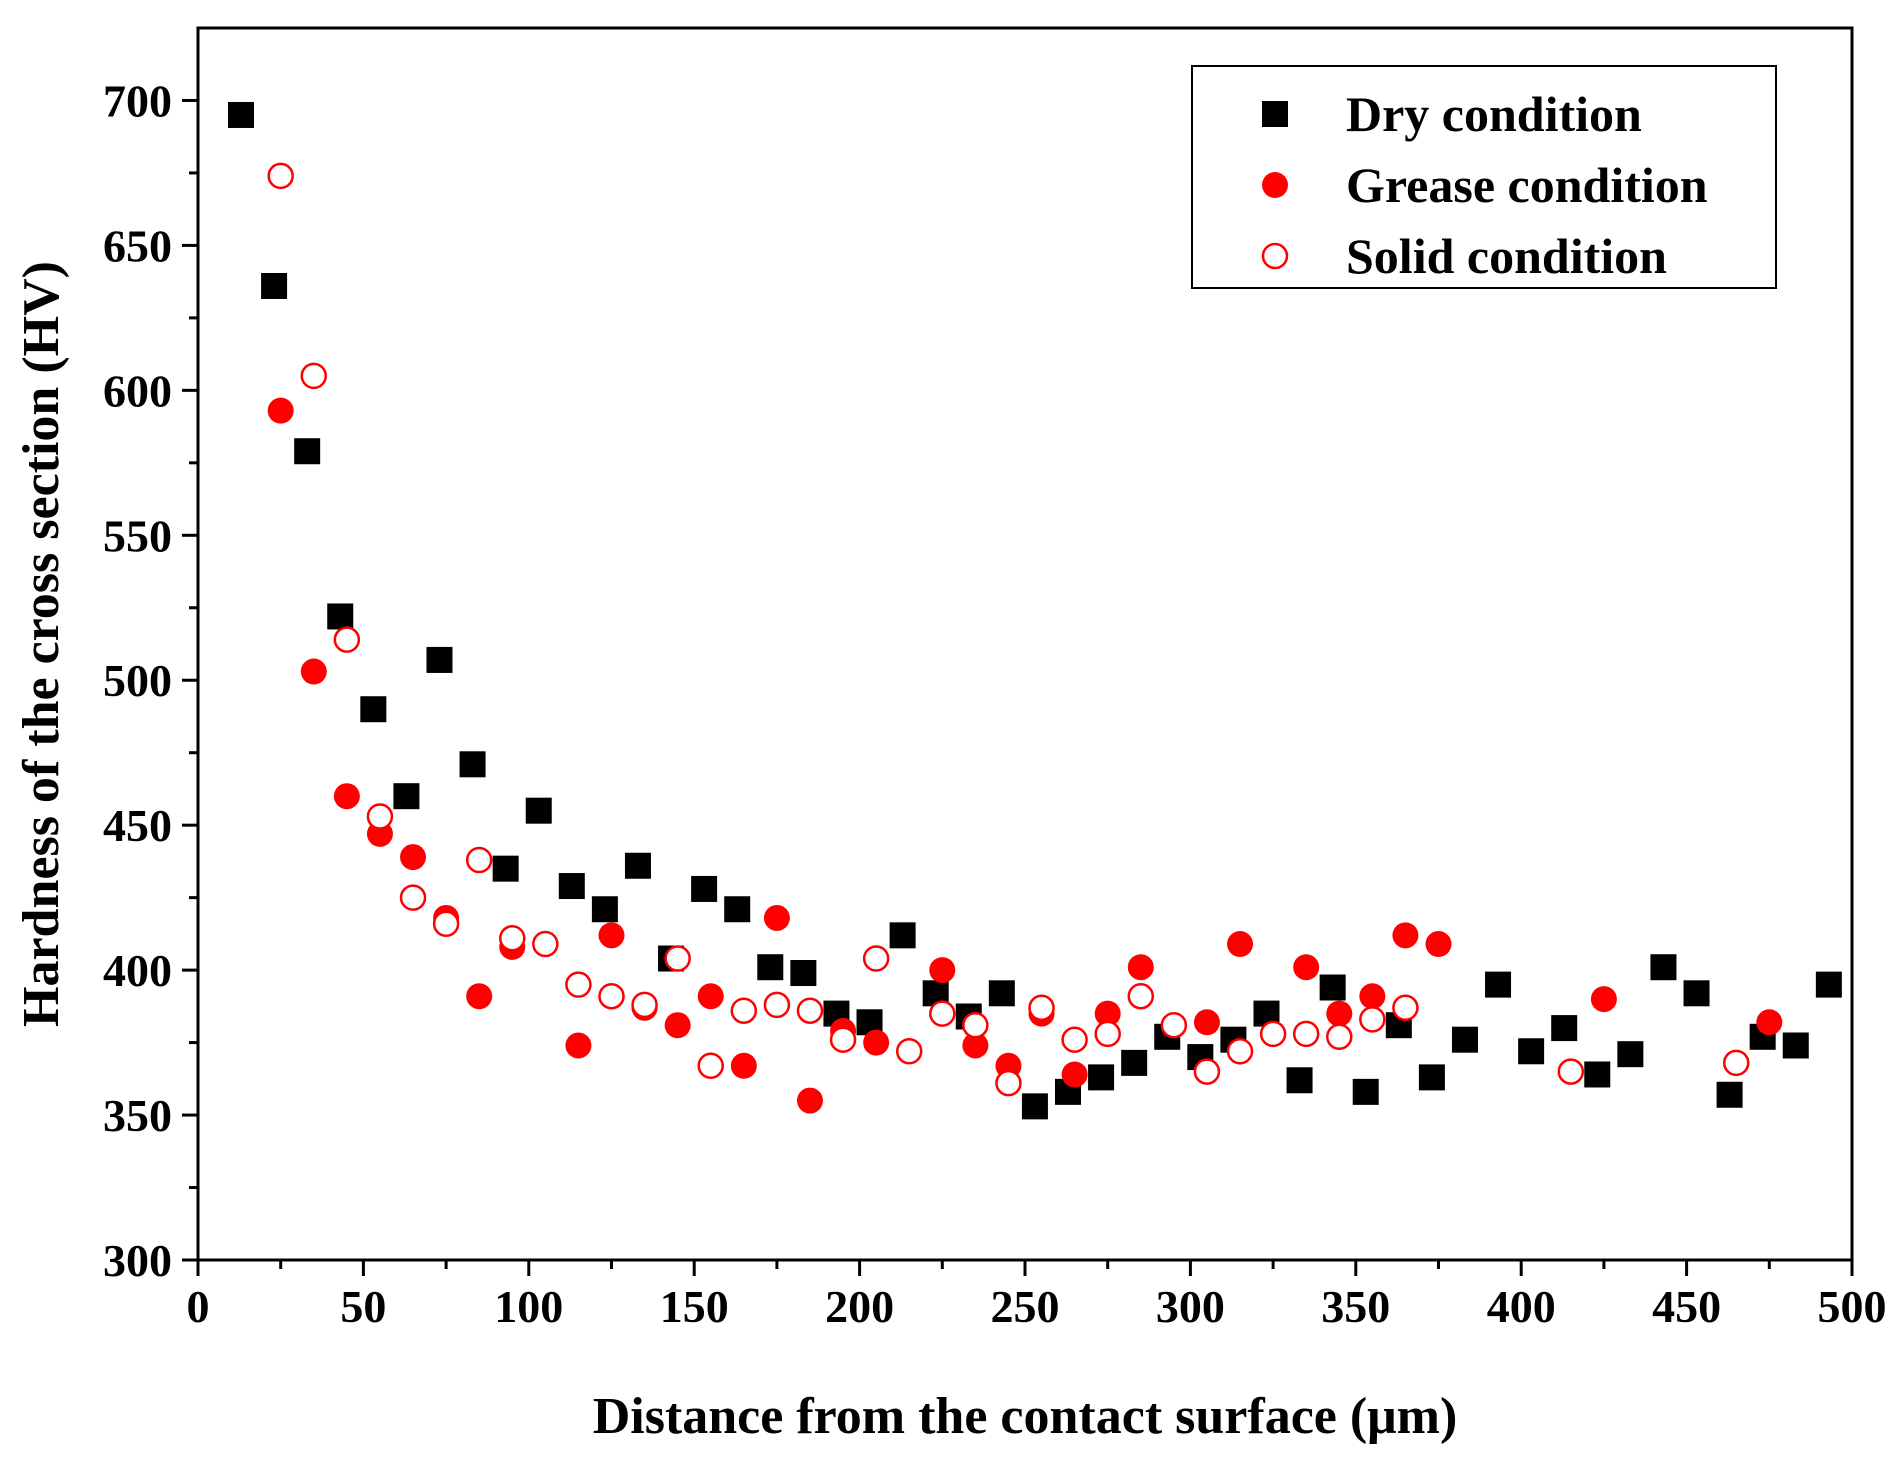 The height and width of the screenshot is (1462, 1903). Describe the element at coordinates (137, 680) in the screenshot. I see `y-tick-label: 500` at that location.